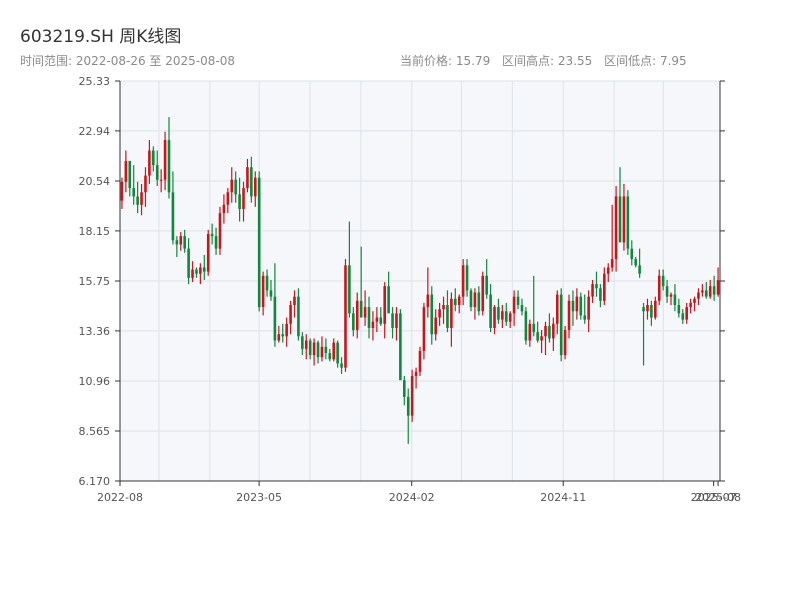 Image resolution: width=800 pixels, height=600 pixels. What do you see at coordinates (101, 37) in the screenshot?
I see `chart-title: 603219.SH 周K线图` at bounding box center [101, 37].